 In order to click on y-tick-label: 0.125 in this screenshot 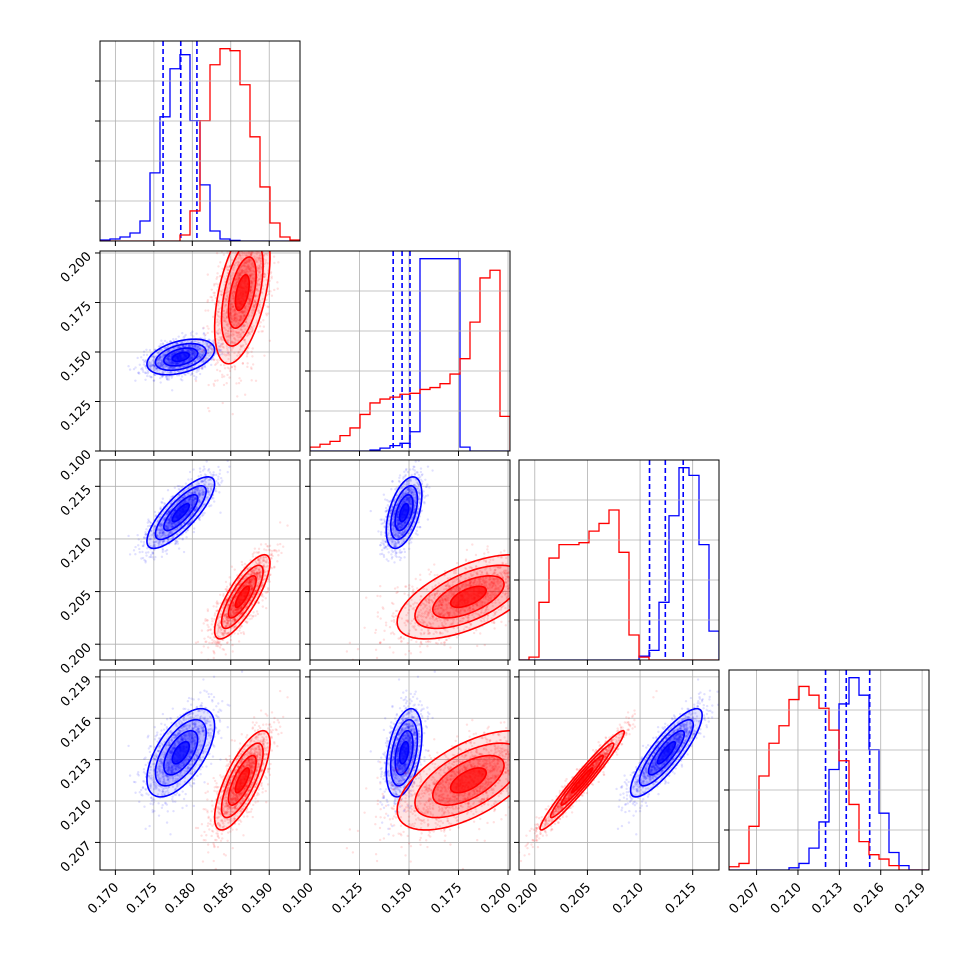, I will do `click(76, 416)`.